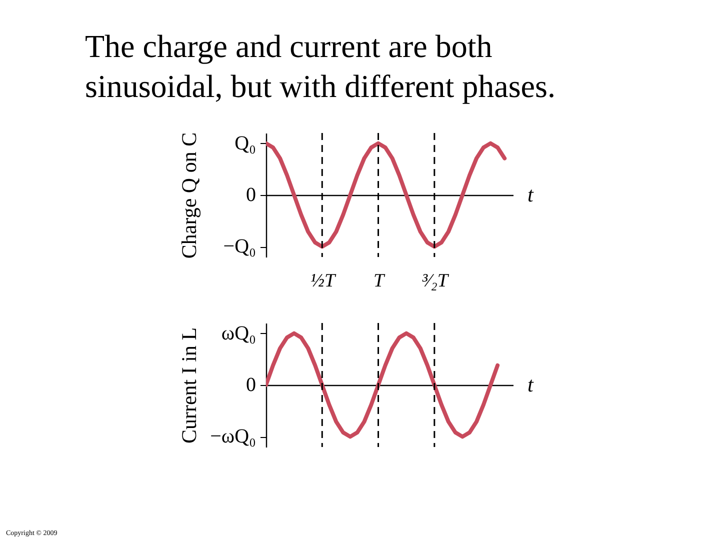  What do you see at coordinates (238, 333) in the screenshot?
I see `text: ωQ₀` at bounding box center [238, 333].